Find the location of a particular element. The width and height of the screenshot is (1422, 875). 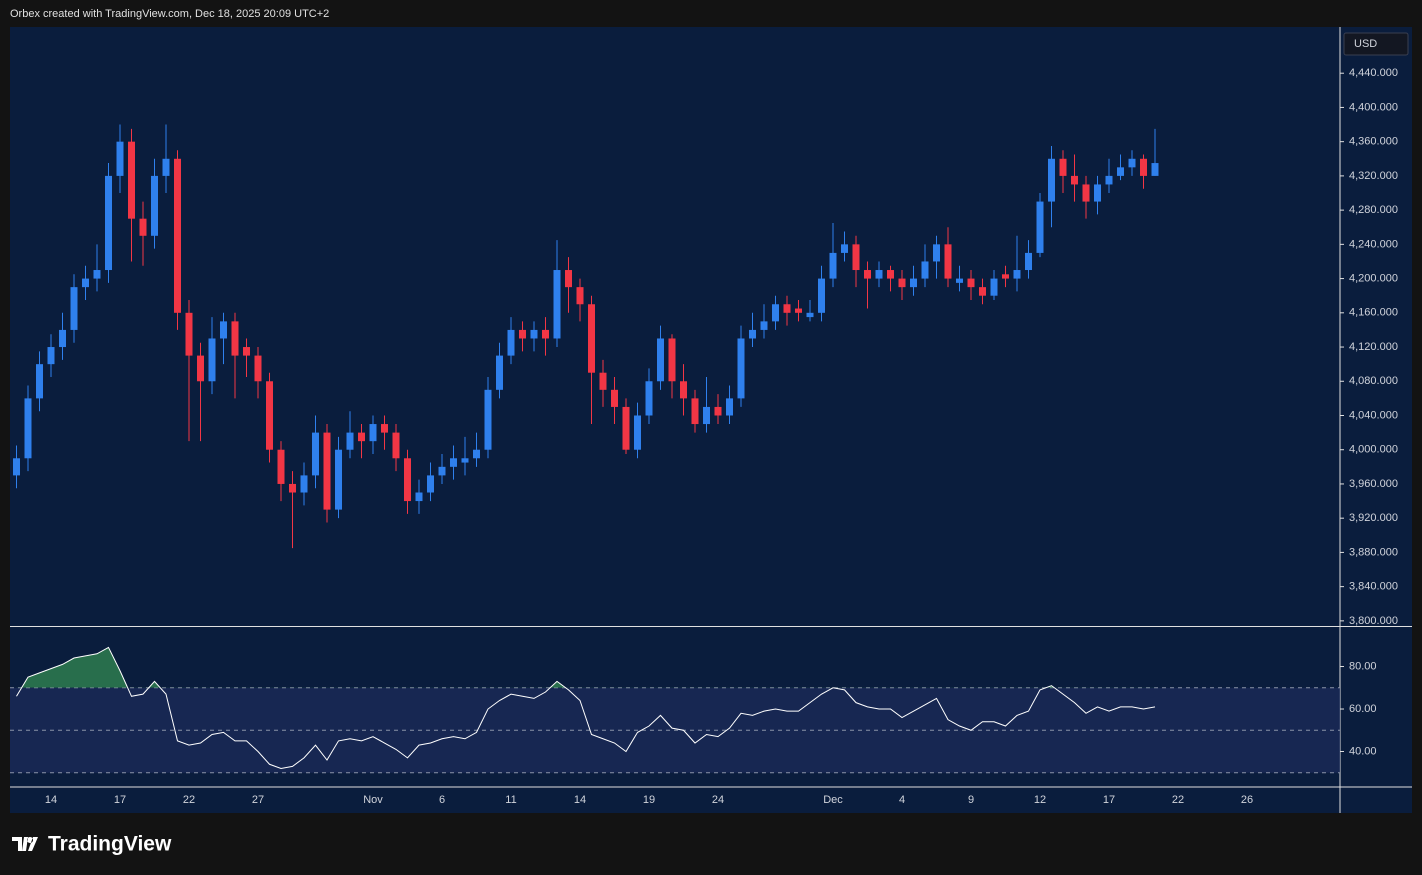

y-tick-label: 4,200.000 is located at coordinates (1373, 278).